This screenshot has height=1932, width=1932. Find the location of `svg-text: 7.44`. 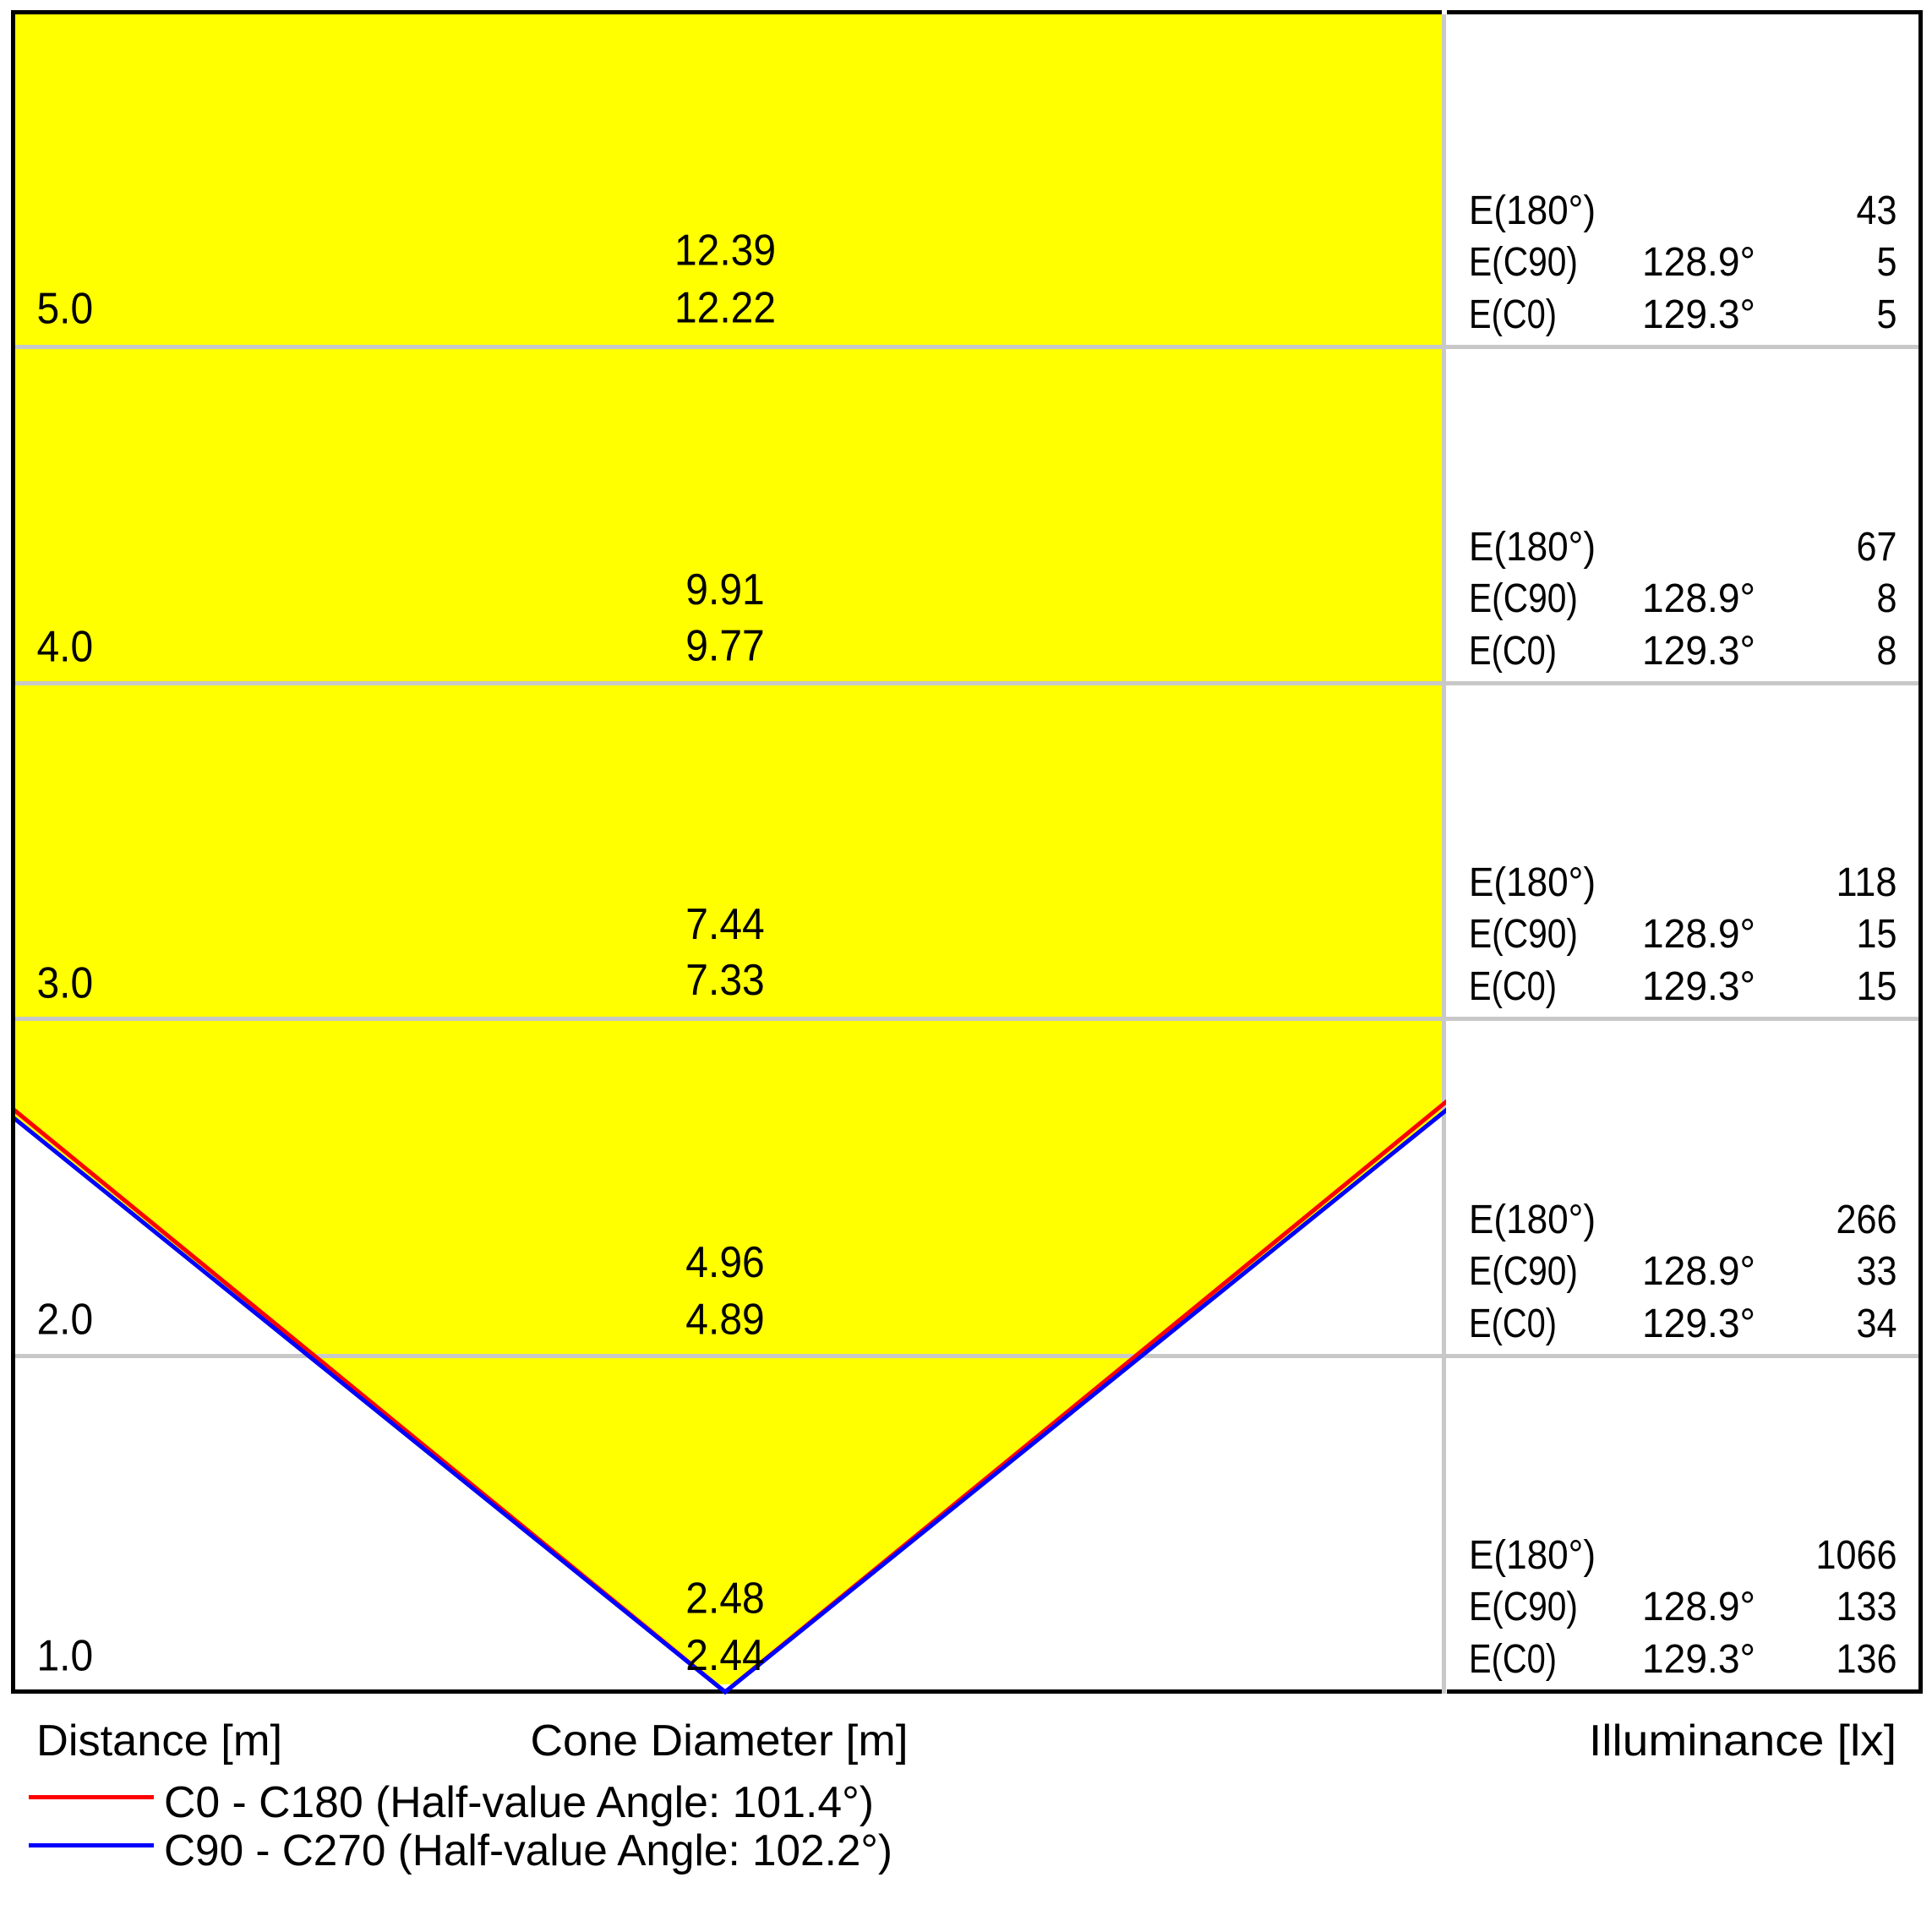

svg-text: 7.44 is located at coordinates (724, 925).